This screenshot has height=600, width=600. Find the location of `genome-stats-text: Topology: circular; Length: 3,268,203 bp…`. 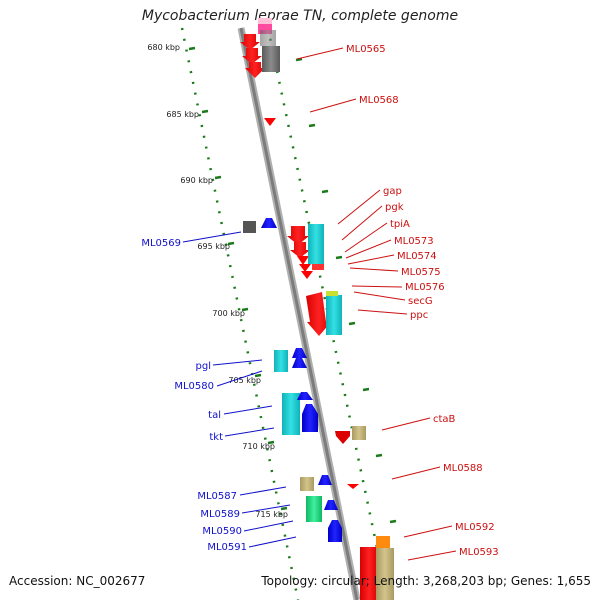

genome-stats-text: Topology: circular; Length: 3,268,203 bp… is located at coordinates (426, 581).